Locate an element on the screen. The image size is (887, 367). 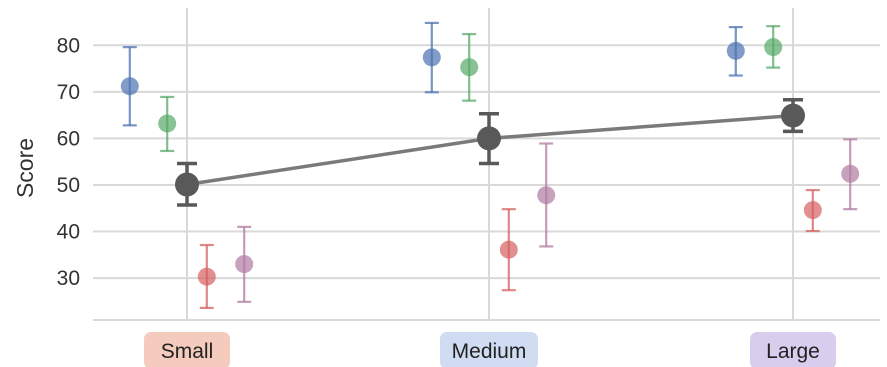
y-tick-label: 80 is located at coordinates (68, 45).